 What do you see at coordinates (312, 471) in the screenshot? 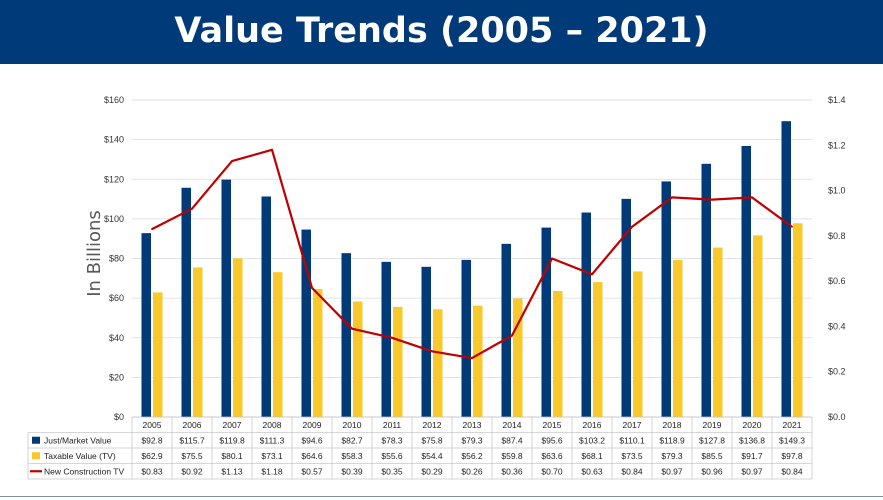
I see `table-cell: $0.57` at bounding box center [312, 471].